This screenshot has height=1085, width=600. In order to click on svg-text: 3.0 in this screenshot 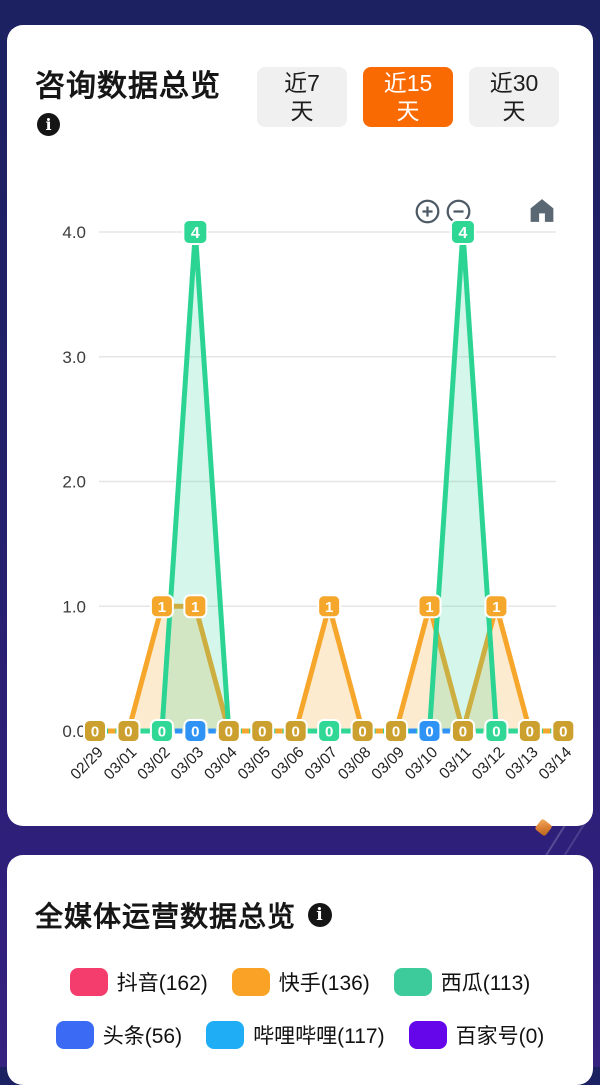, I will do `click(74, 357)`.